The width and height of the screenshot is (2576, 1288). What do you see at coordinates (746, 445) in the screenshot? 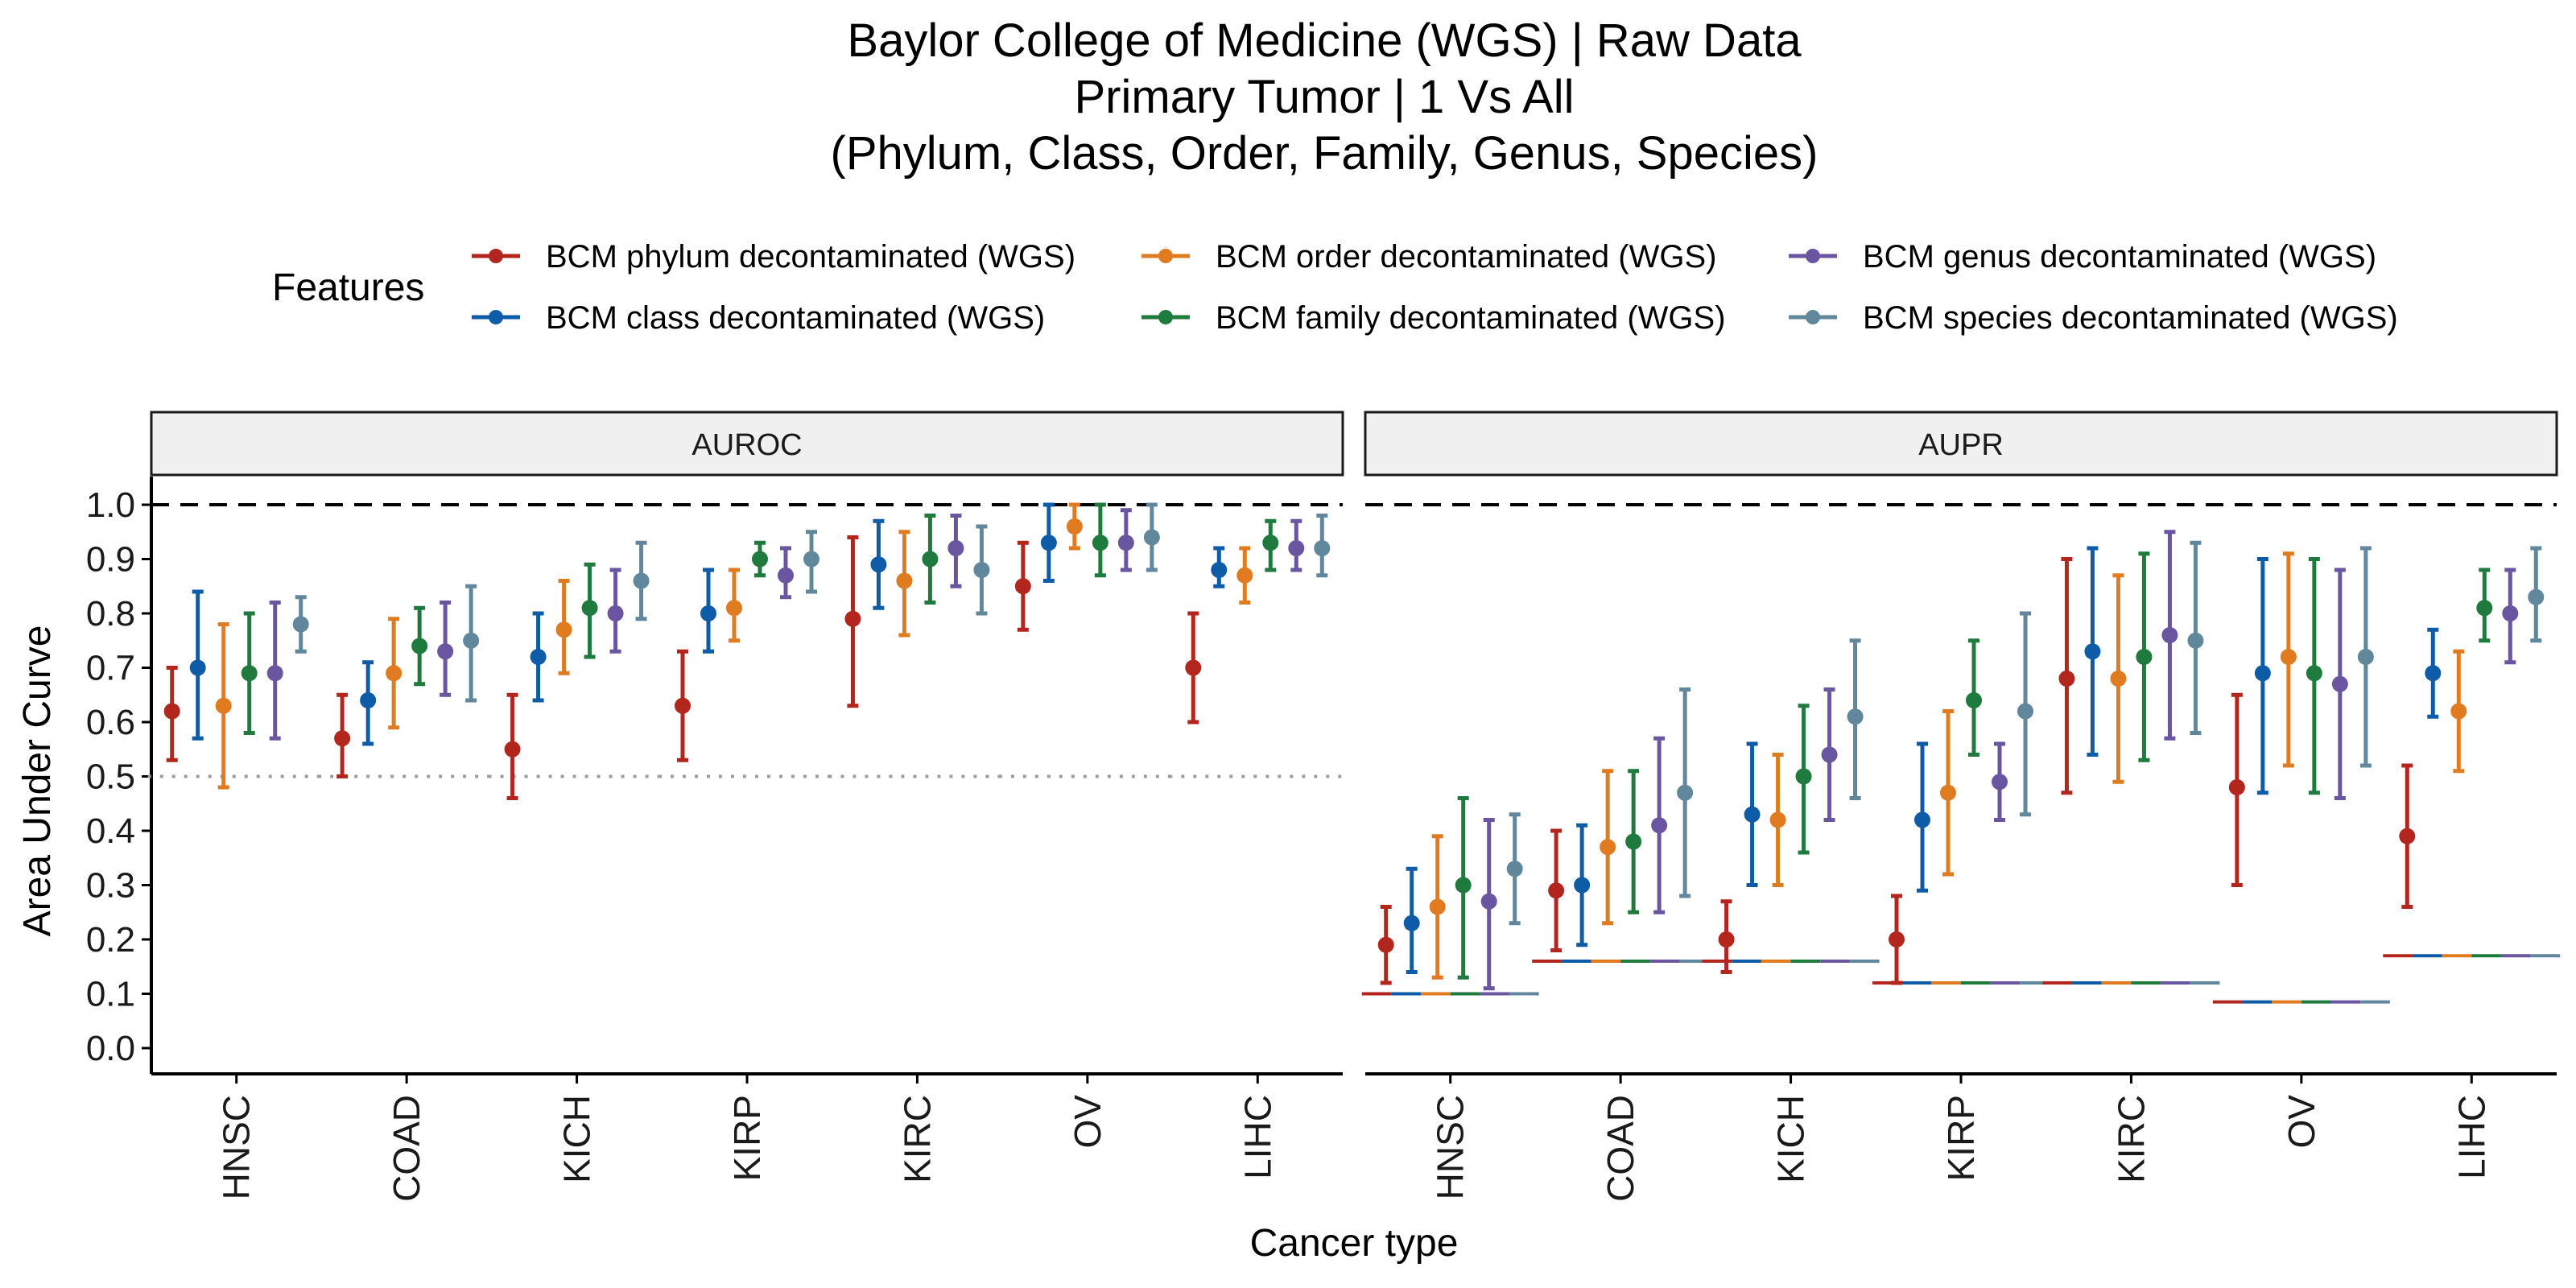
I see `panel-strip-label: AUROC` at bounding box center [746, 445].